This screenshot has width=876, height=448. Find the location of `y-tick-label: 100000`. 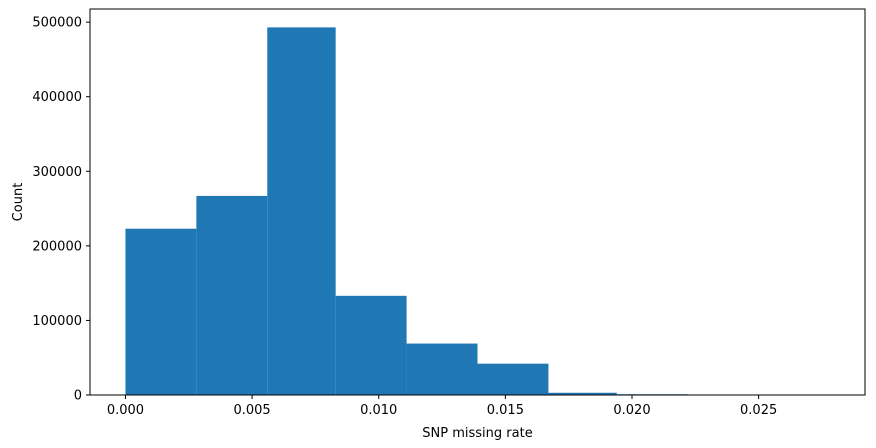

y-tick-label: 100000 is located at coordinates (57, 321).